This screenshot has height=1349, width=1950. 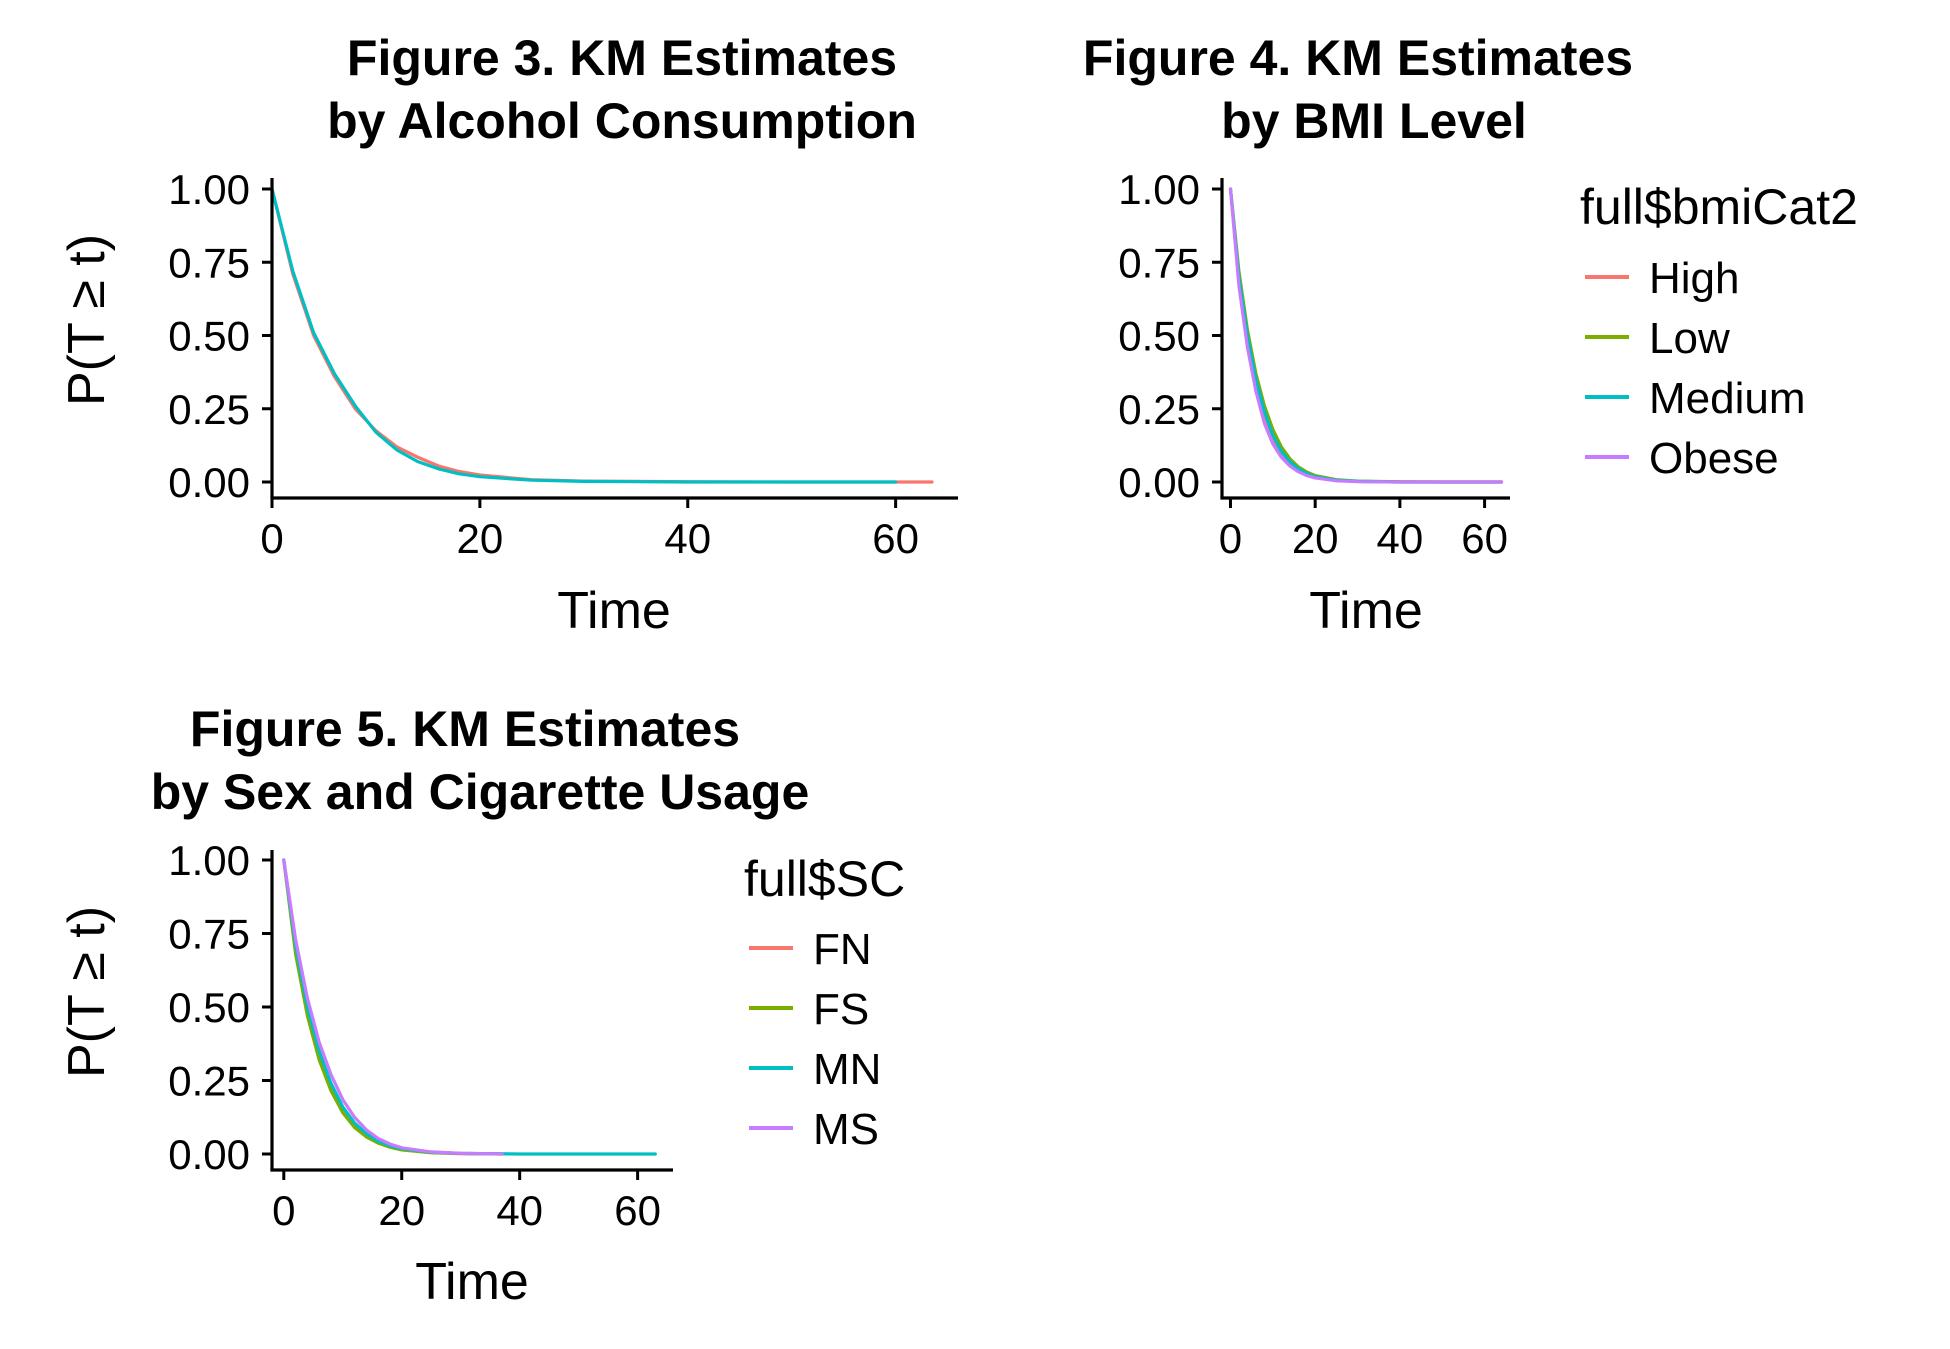 I want to click on panel-bmi-y-ticks: 0.00 0.25 0.50 0.75 1.00, so click(x=1170, y=336).